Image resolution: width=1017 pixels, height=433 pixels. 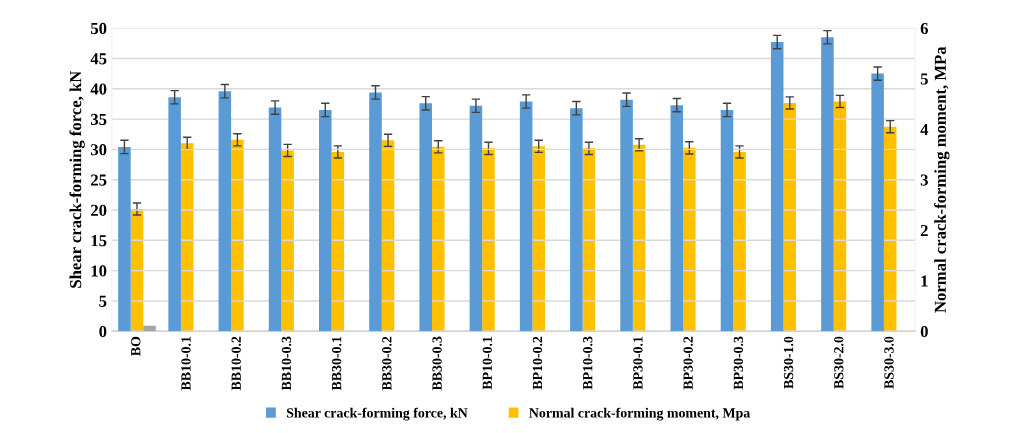 What do you see at coordinates (98, 150) in the screenshot?
I see `y-tick-label: 30` at bounding box center [98, 150].